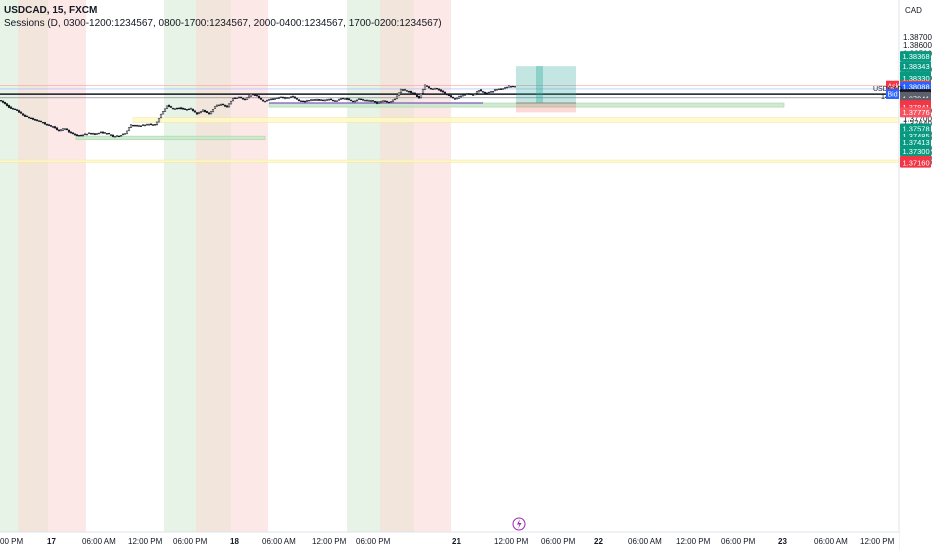 This screenshot has width=932, height=550. What do you see at coordinates (892, 85) in the screenshot?
I see `ask-tag` at bounding box center [892, 85].